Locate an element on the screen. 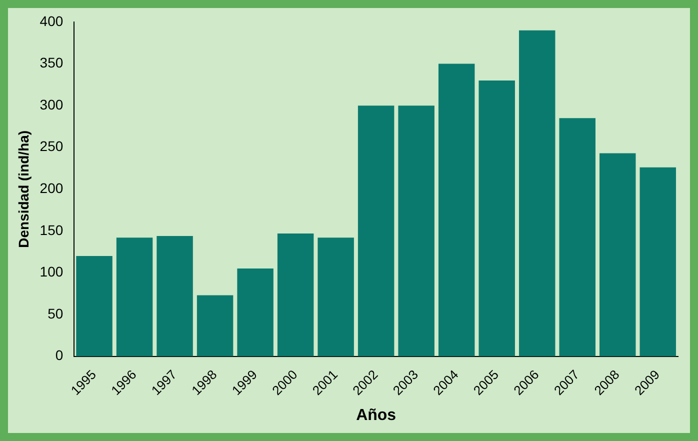  y-tick-label: 400 is located at coordinates (52, 20).